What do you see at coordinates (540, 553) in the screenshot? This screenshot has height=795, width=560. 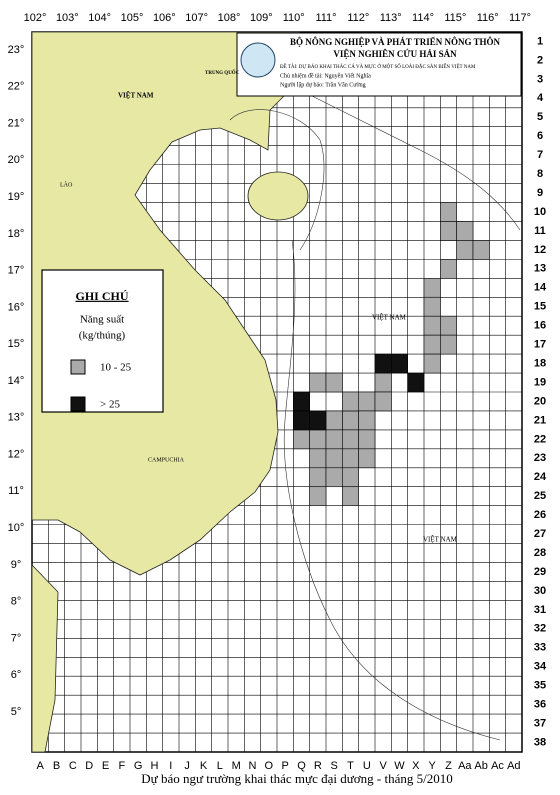 I see `row-label: 28` at bounding box center [540, 553].